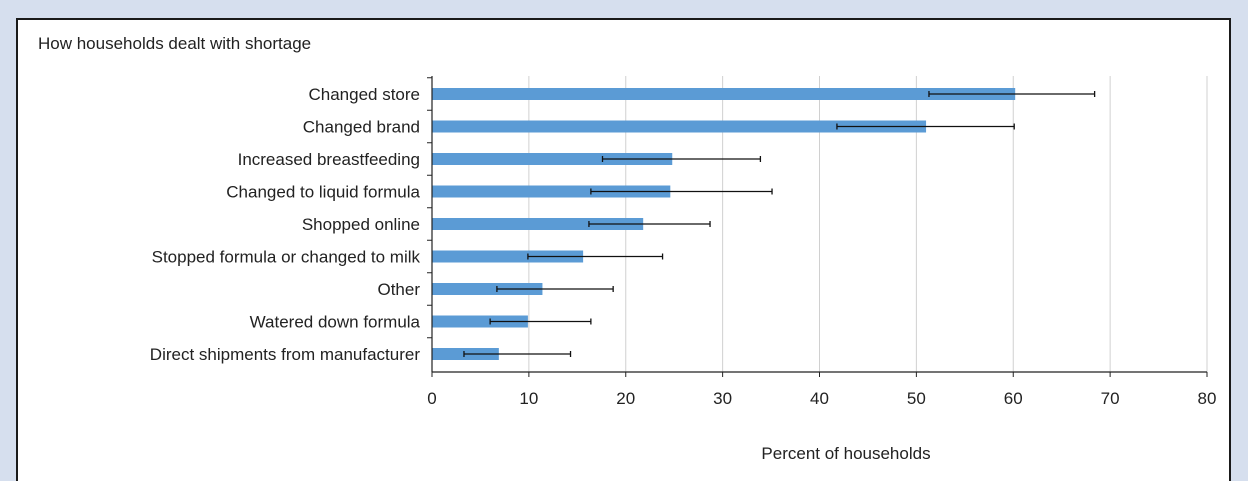 This screenshot has width=1248, height=481. Describe the element at coordinates (1110, 398) in the screenshot. I see `x-tick-label: 70` at that location.